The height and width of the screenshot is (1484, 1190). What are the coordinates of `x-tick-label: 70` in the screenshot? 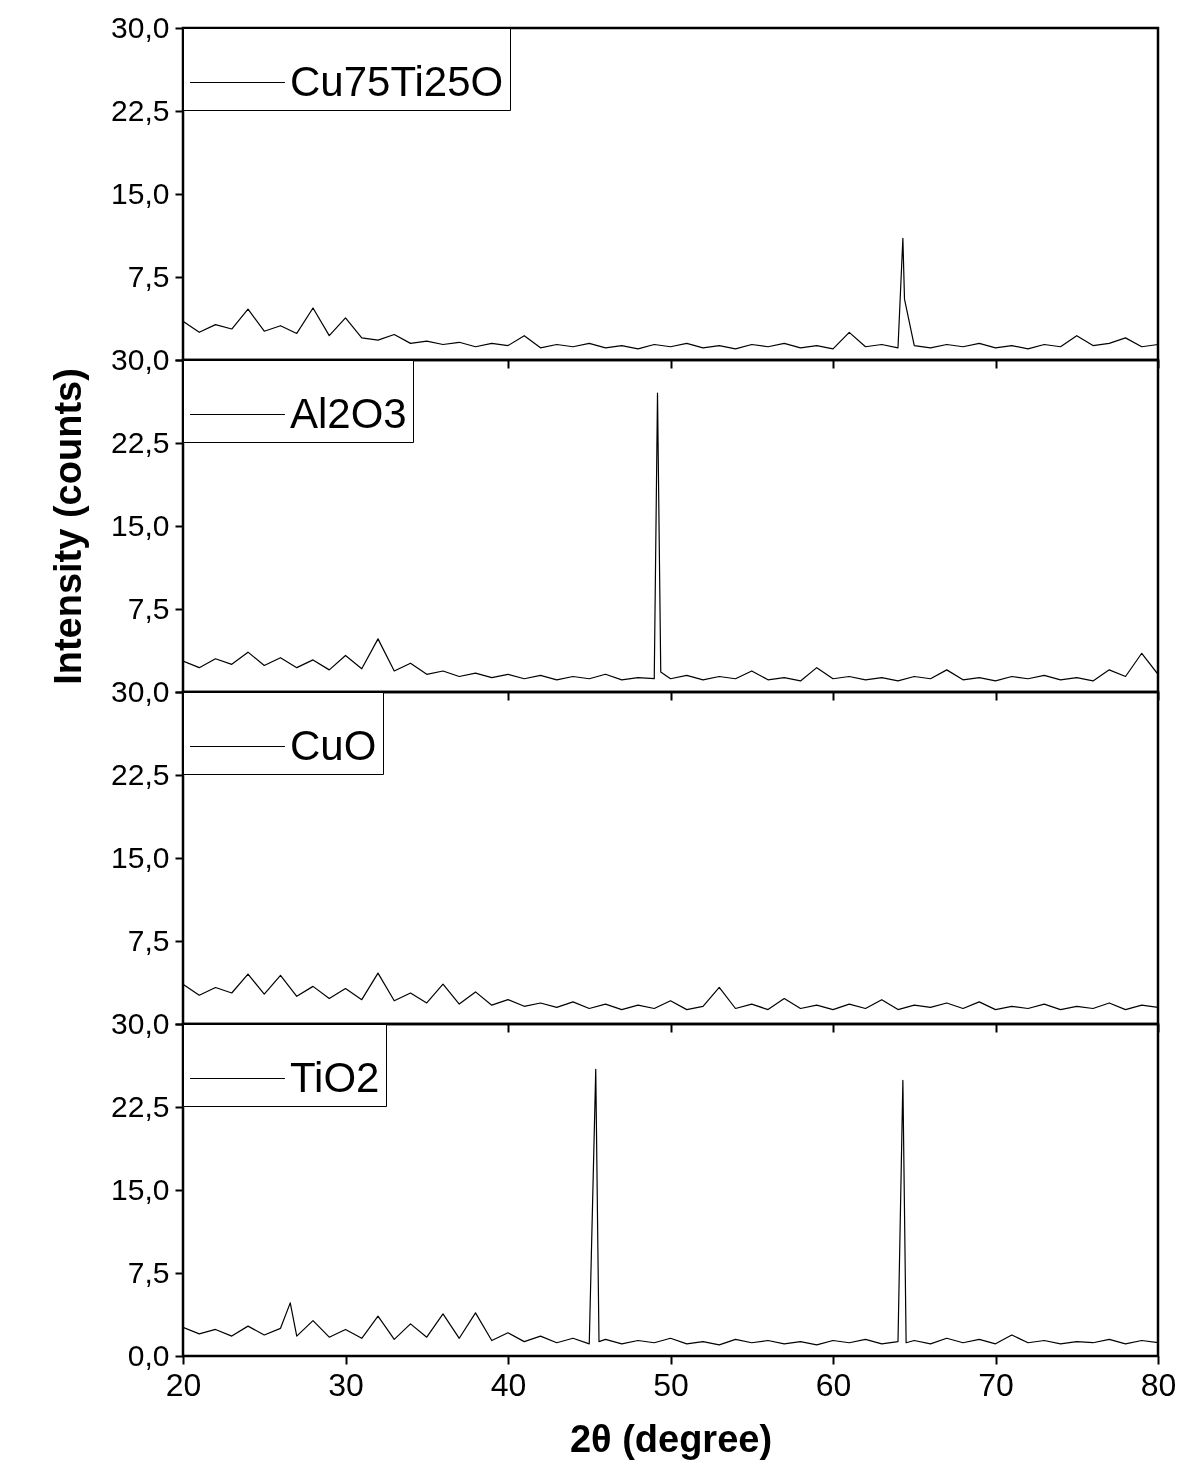 It's located at (996, 1384).